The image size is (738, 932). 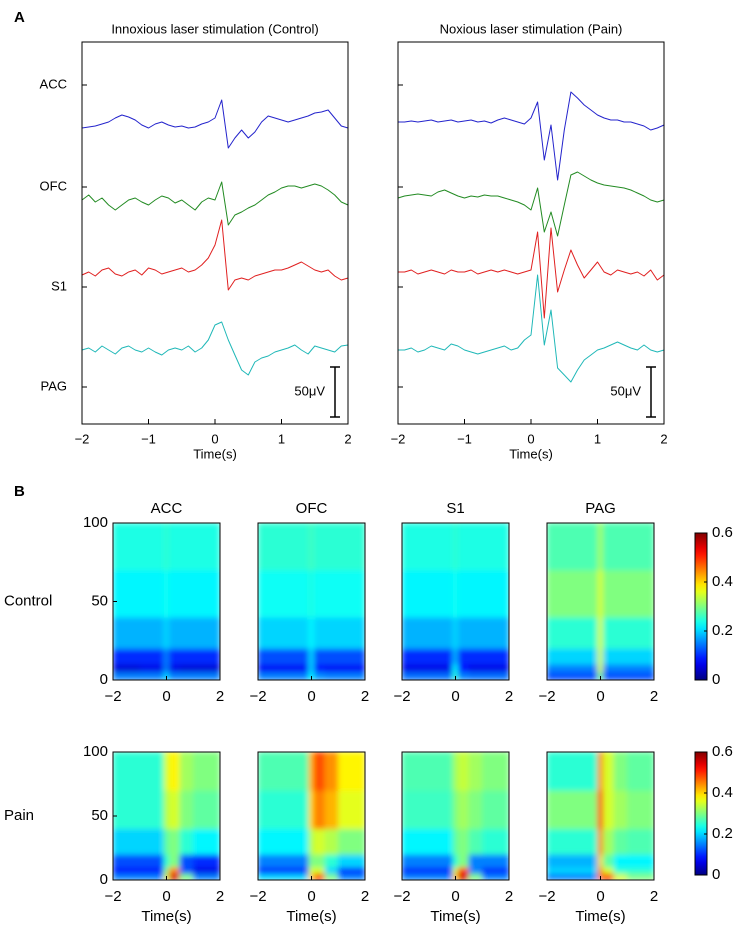 What do you see at coordinates (104, 879) in the screenshot?
I see `y-tick-label: 0` at bounding box center [104, 879].